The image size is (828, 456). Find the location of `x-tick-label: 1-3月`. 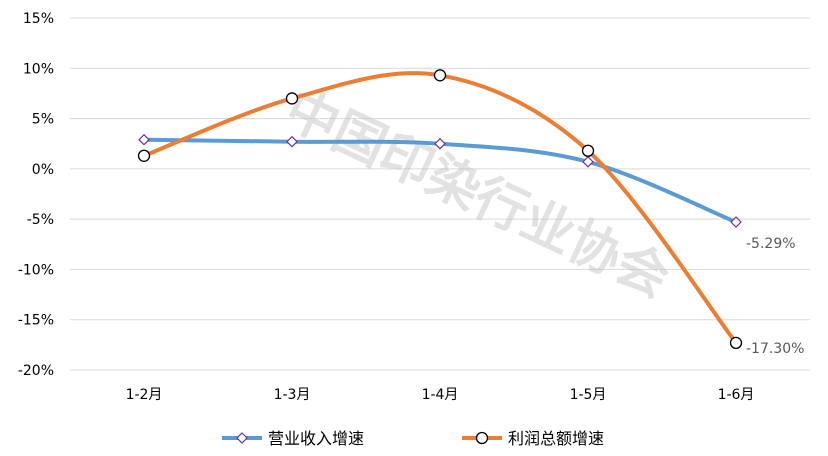

x-tick-label: 1-3月 is located at coordinates (292, 395).